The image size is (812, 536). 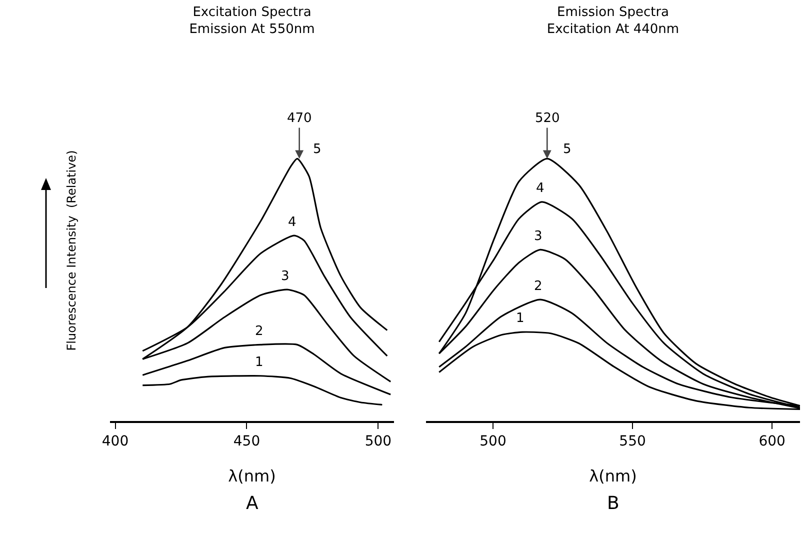 I want to click on annotation: 470, so click(x=299, y=118).